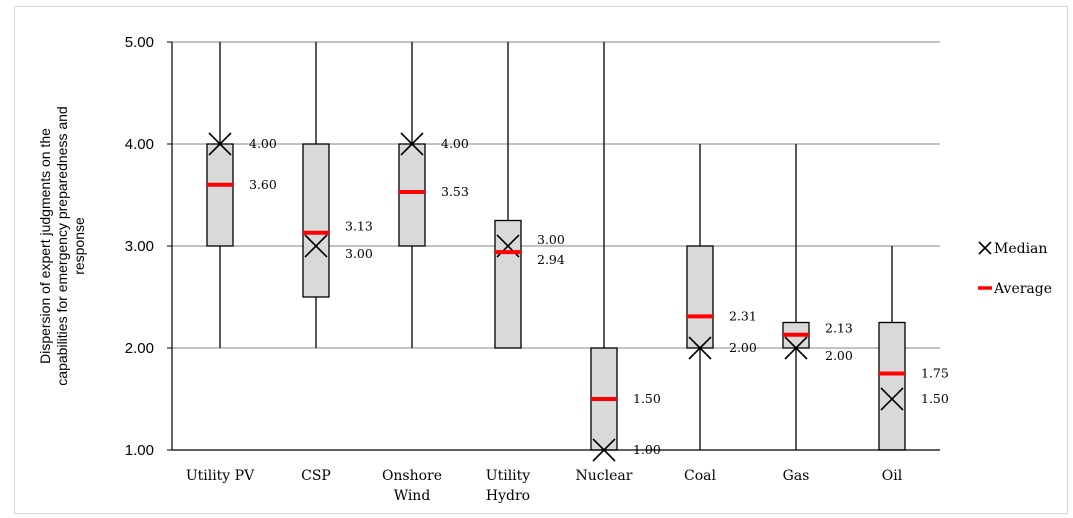 Image resolution: width=1073 pixels, height=518 pixels. What do you see at coordinates (455, 191) in the screenshot?
I see `average-data-label: 3.53` at bounding box center [455, 191].